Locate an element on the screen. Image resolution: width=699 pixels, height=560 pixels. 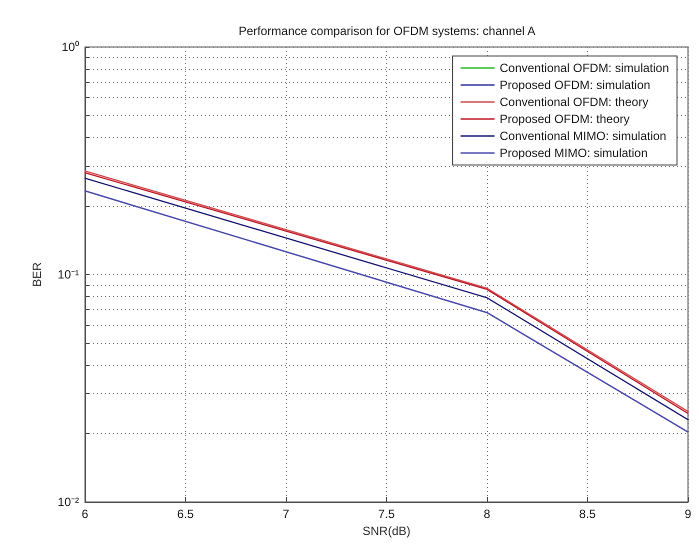
x-tick-label: 8.5 is located at coordinates (587, 514).